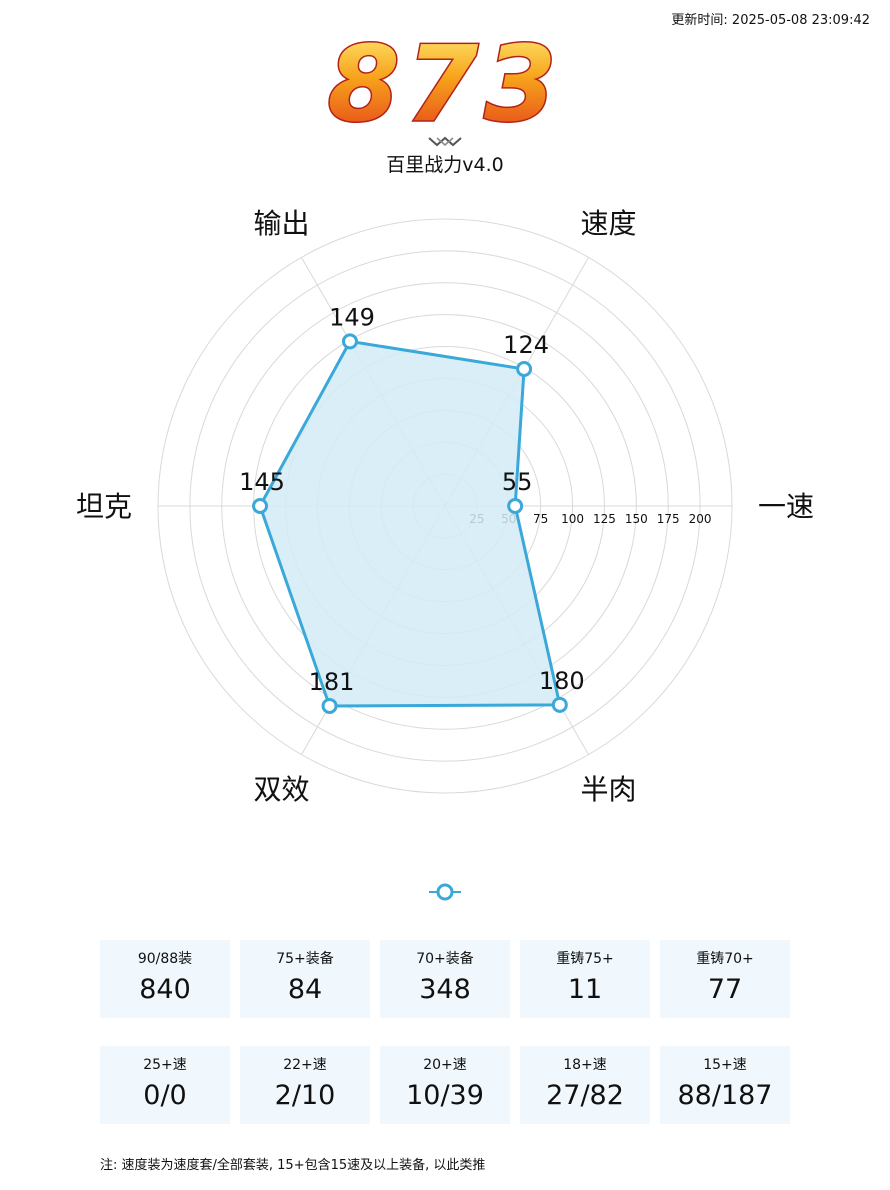 The width and height of the screenshot is (890, 1190). What do you see at coordinates (725, 959) in the screenshot?
I see `stat-label: 重铸70+` at bounding box center [725, 959].